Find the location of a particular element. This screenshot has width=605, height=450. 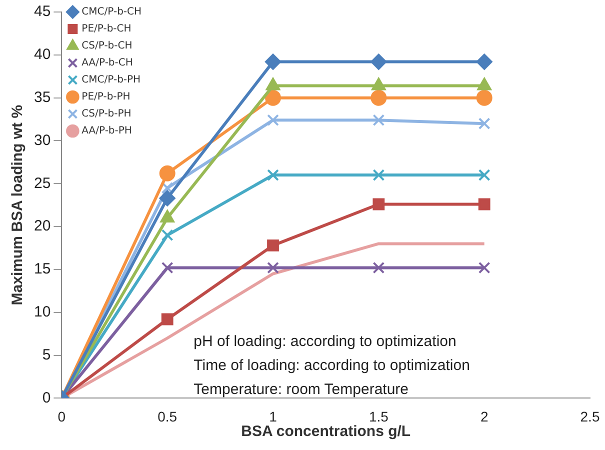

legend-label: CMC/P-b-PH is located at coordinates (111, 80).